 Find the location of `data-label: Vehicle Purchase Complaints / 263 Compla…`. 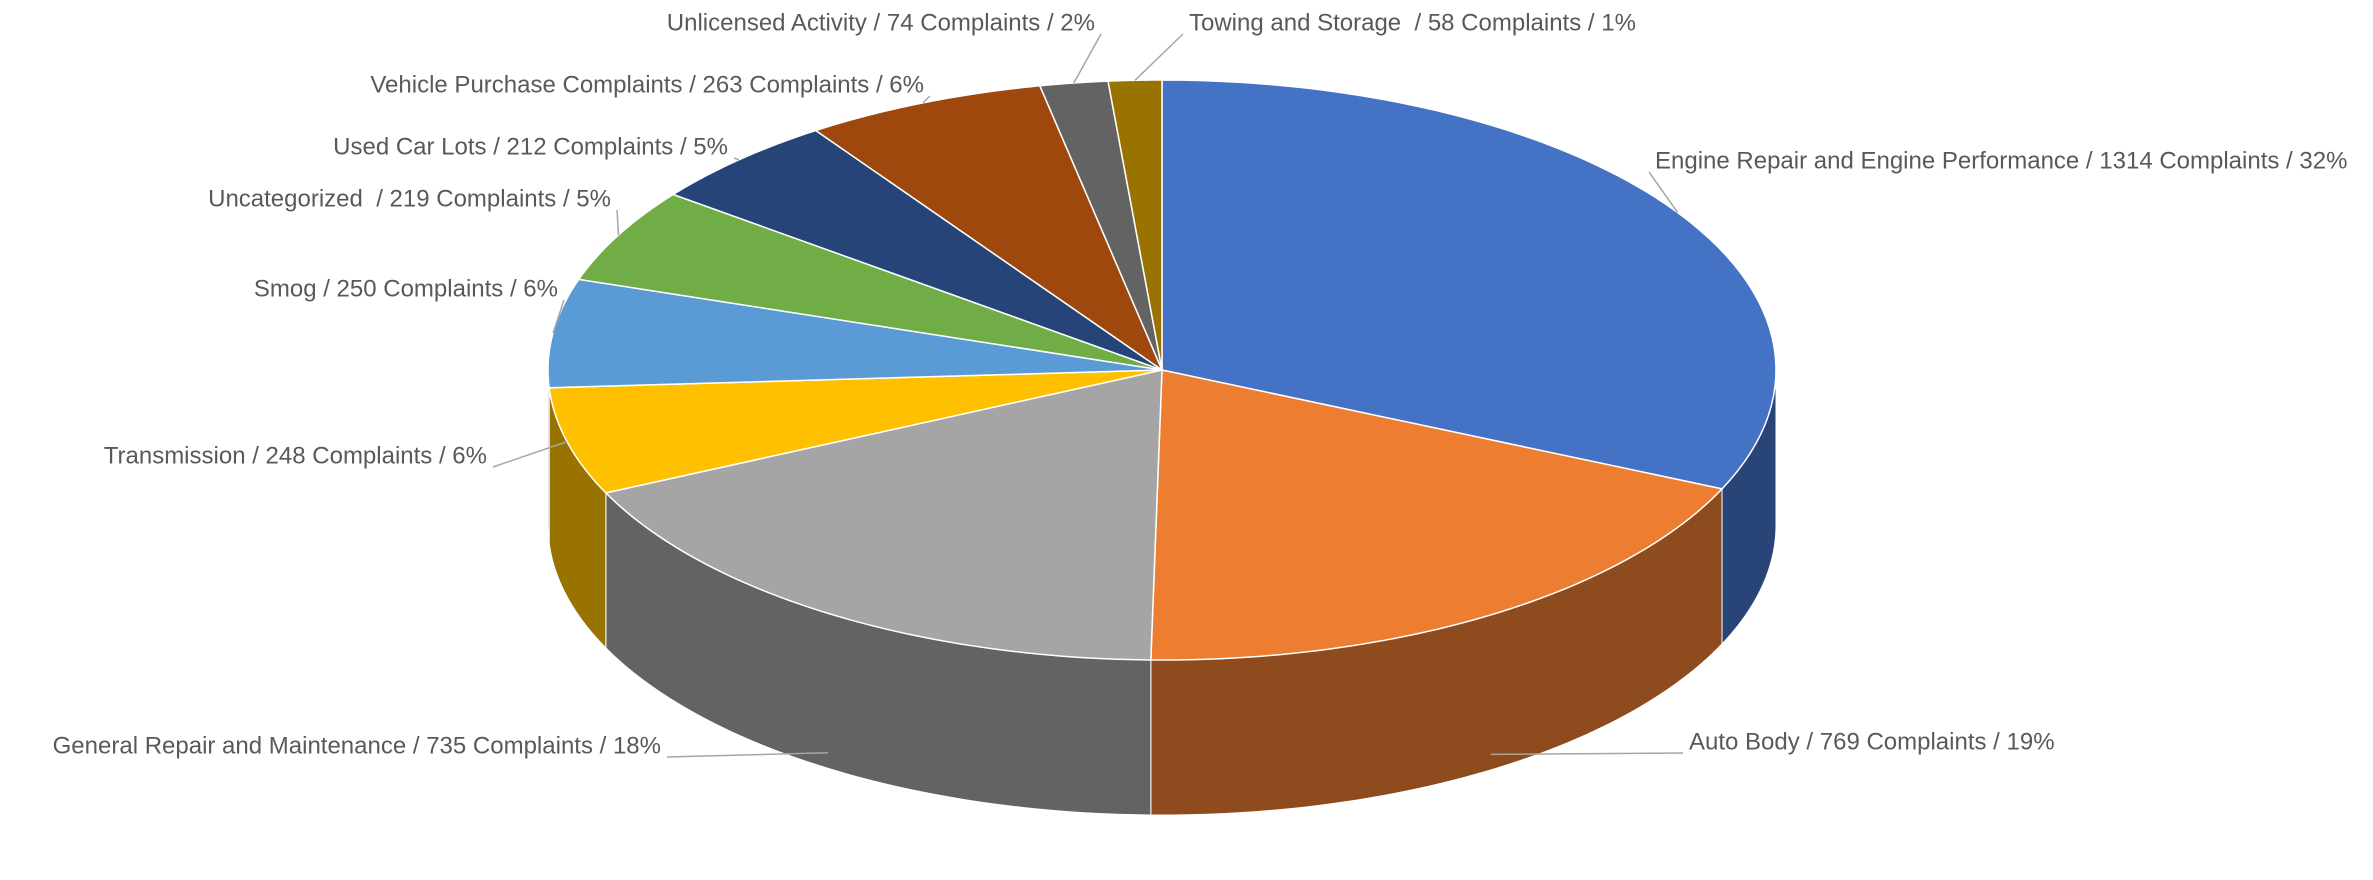

data-label: Vehicle Purchase Complaints / 263 Compla… is located at coordinates (647, 84).